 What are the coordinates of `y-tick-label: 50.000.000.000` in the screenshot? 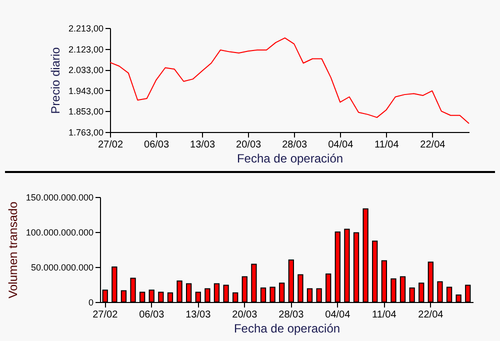 It's located at (62, 267).